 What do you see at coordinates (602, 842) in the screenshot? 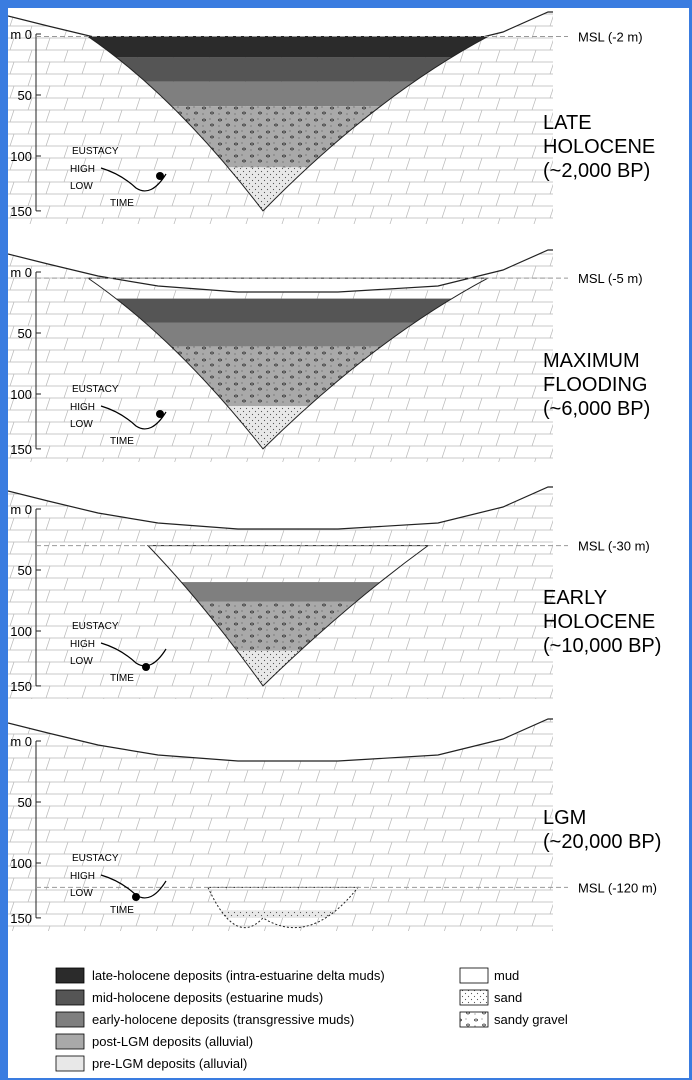
I see `panel-name-line: (~20,000 BP)` at bounding box center [602, 842].